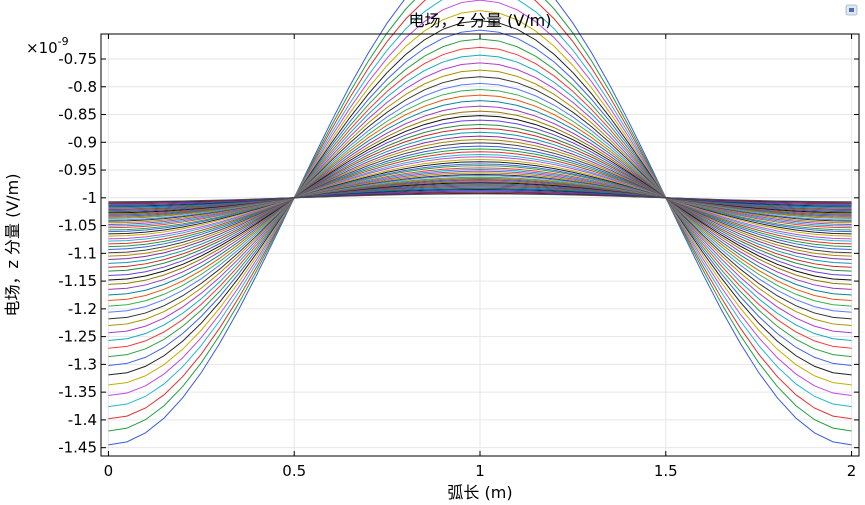 The image size is (865, 505). I want to click on y-tick-label: -0.9, so click(82, 142).